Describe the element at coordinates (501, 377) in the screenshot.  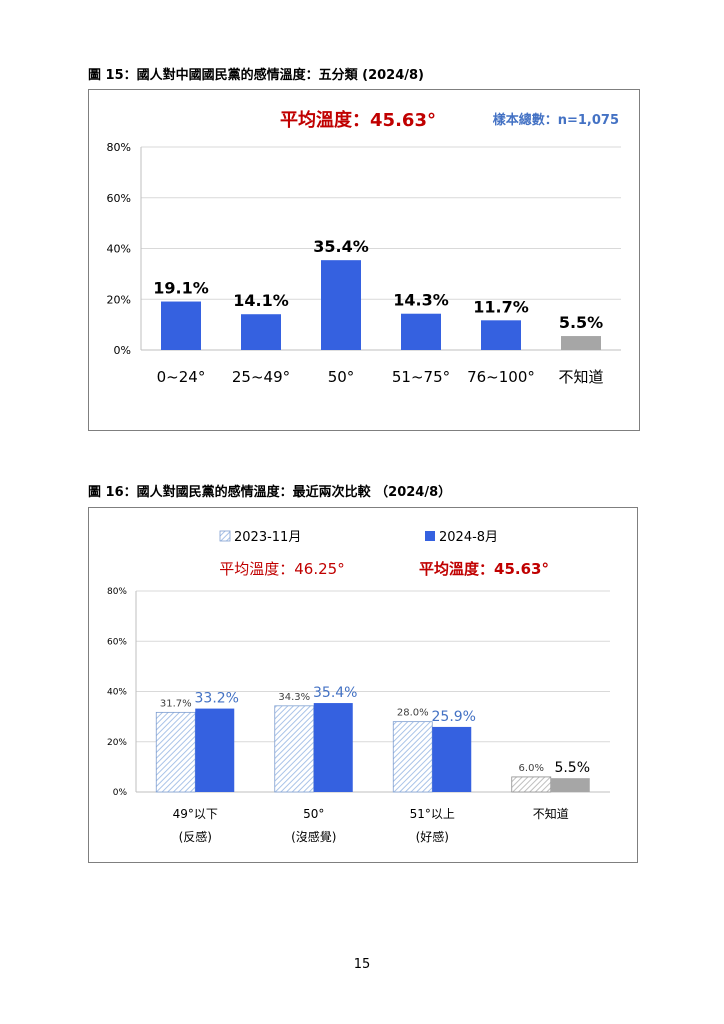
I see `x-tick-label: 76~100°` at that location.